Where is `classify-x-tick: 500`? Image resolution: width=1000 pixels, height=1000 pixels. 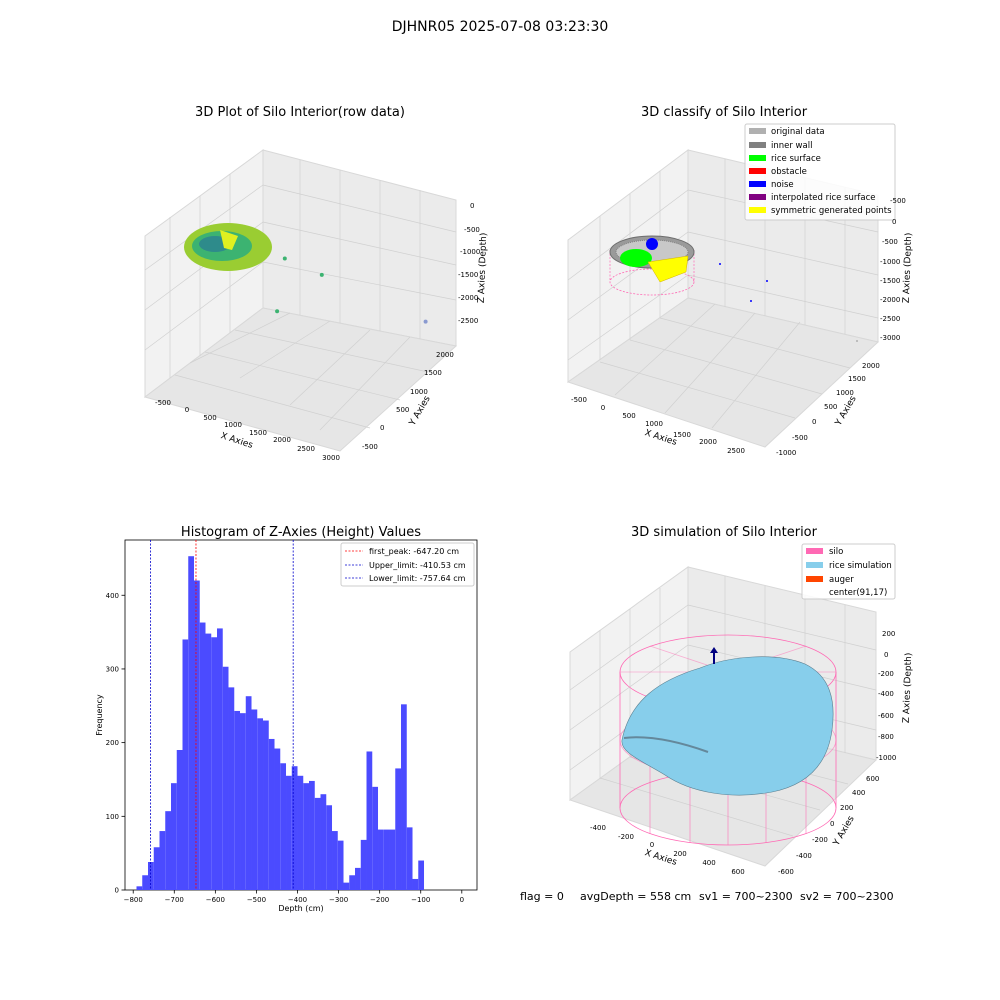 classify-x-tick: 500 is located at coordinates (628, 416).